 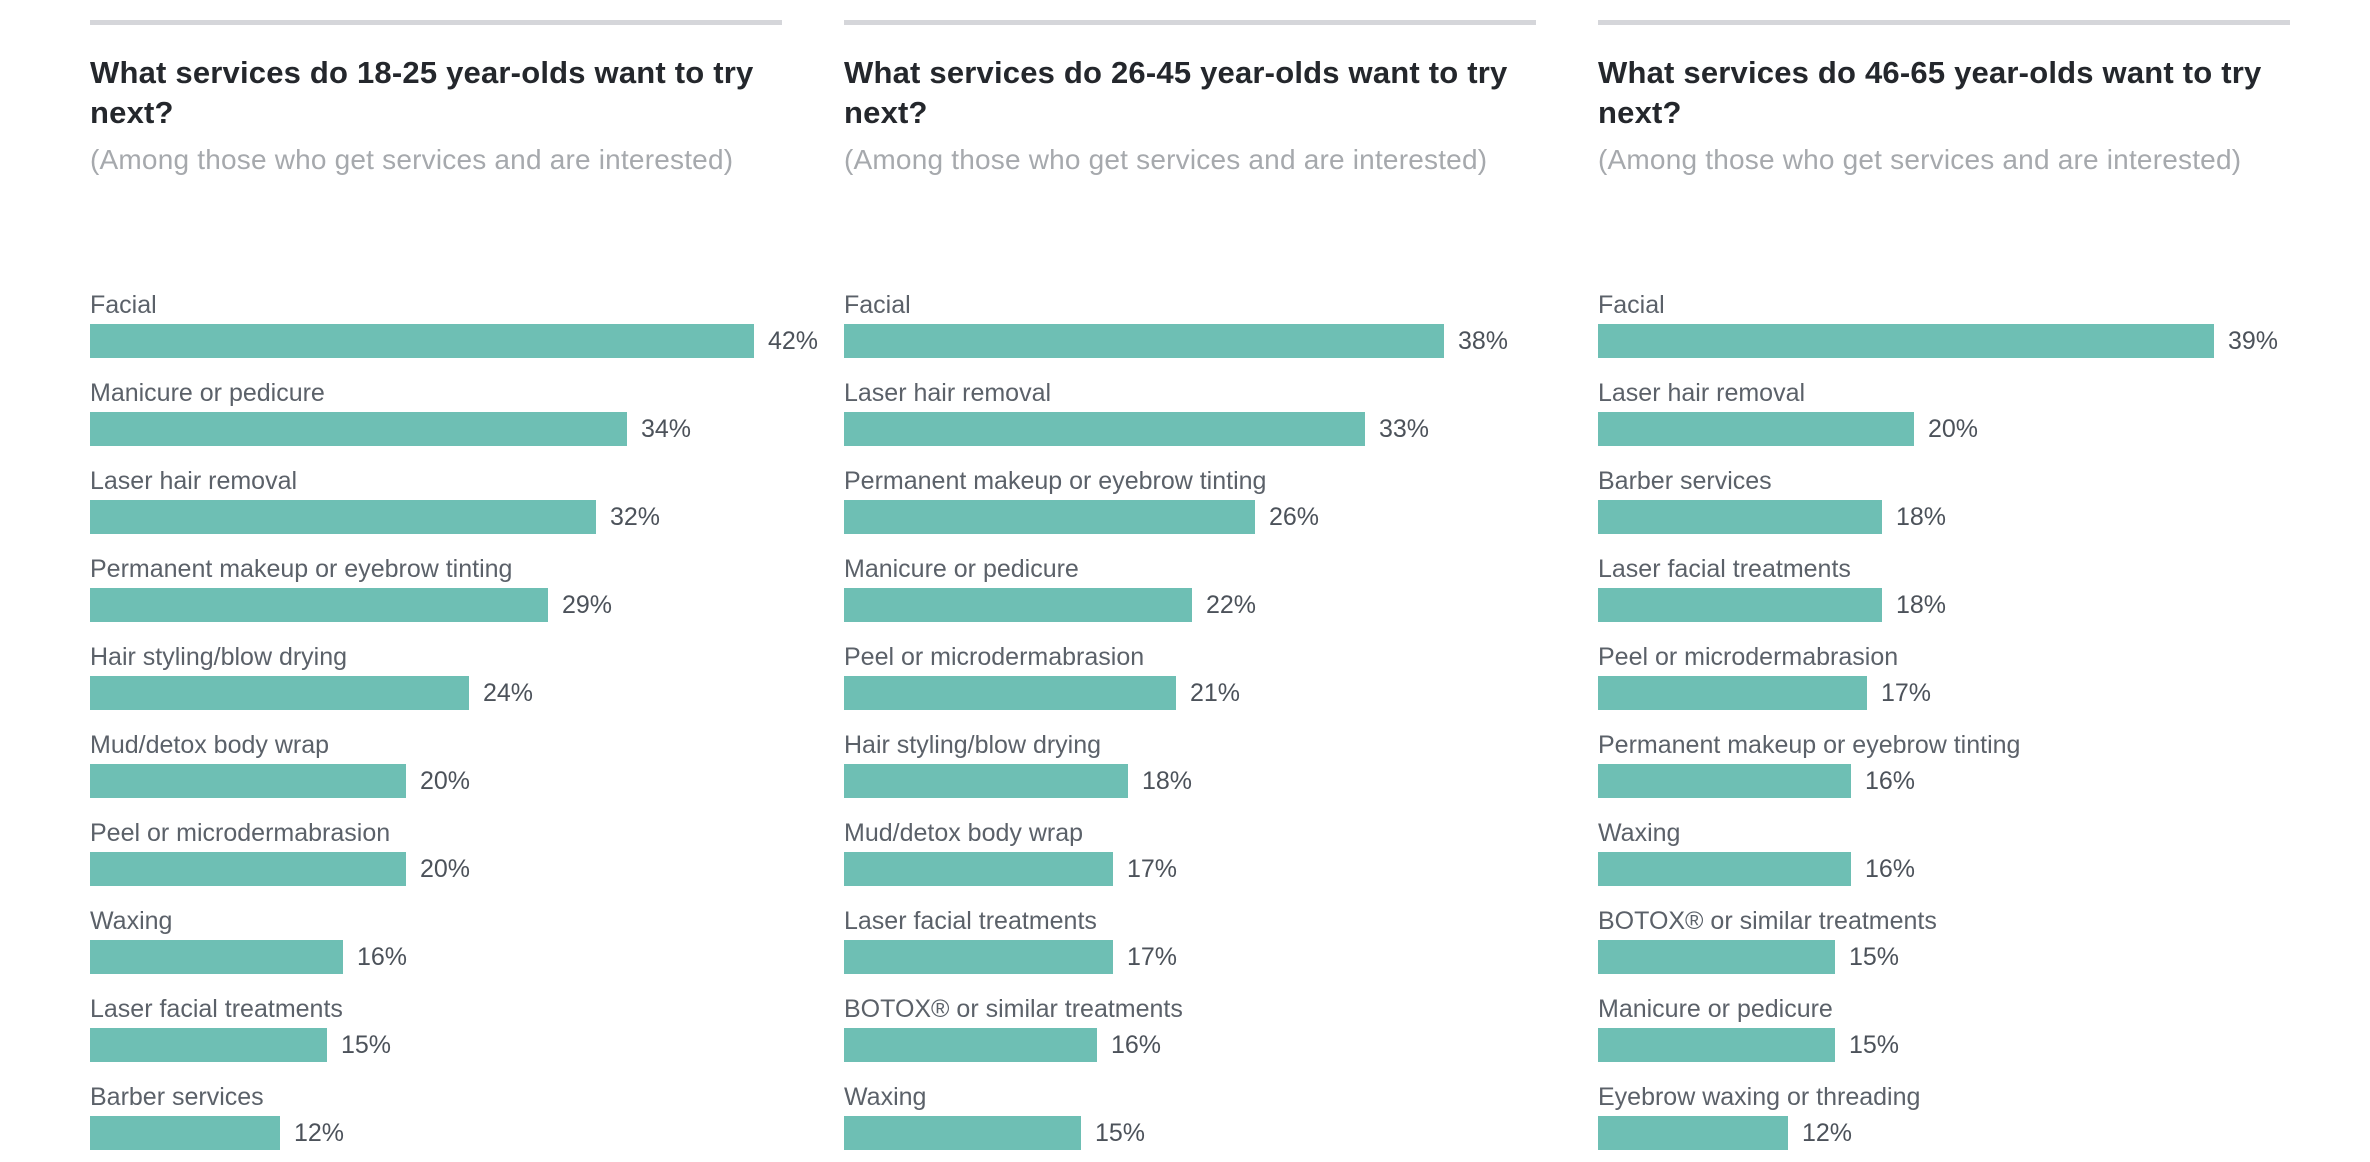 I want to click on bar-value: 33%, so click(x=1404, y=429).